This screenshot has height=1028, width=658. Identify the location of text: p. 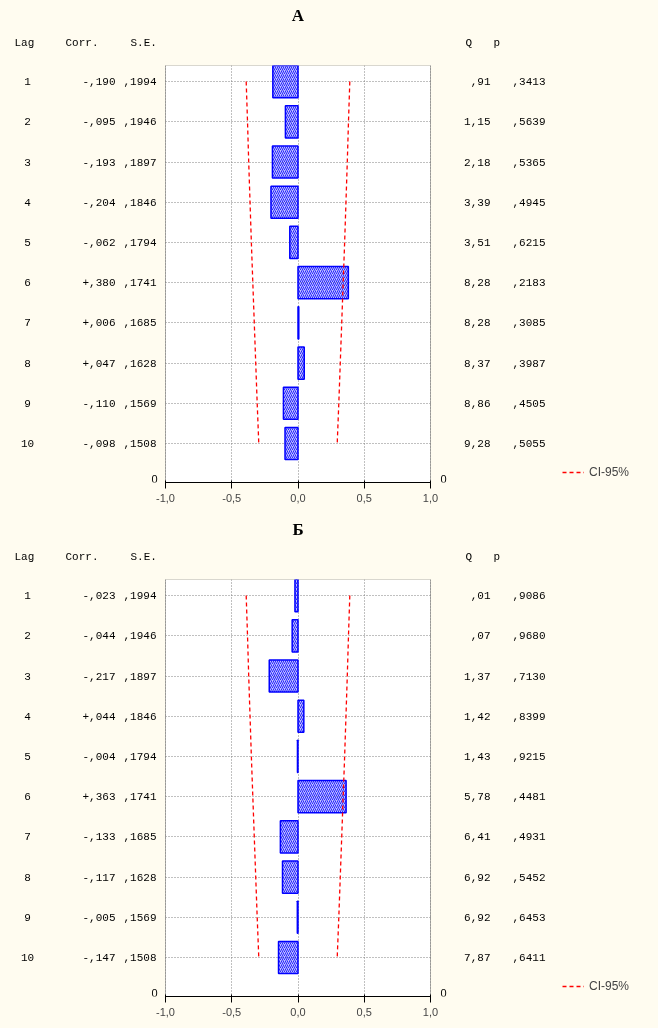
(497, 42).